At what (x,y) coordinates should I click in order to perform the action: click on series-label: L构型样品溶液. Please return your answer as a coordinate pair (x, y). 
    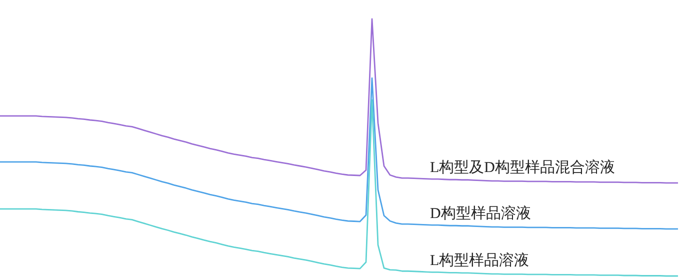
    Looking at the image, I should click on (480, 261).